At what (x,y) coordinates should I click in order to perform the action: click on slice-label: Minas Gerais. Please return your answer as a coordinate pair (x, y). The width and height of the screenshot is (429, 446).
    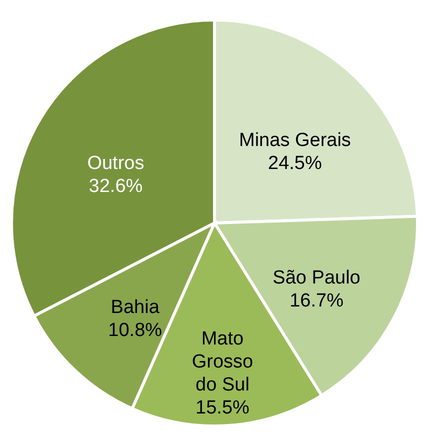
    Looking at the image, I should click on (295, 140).